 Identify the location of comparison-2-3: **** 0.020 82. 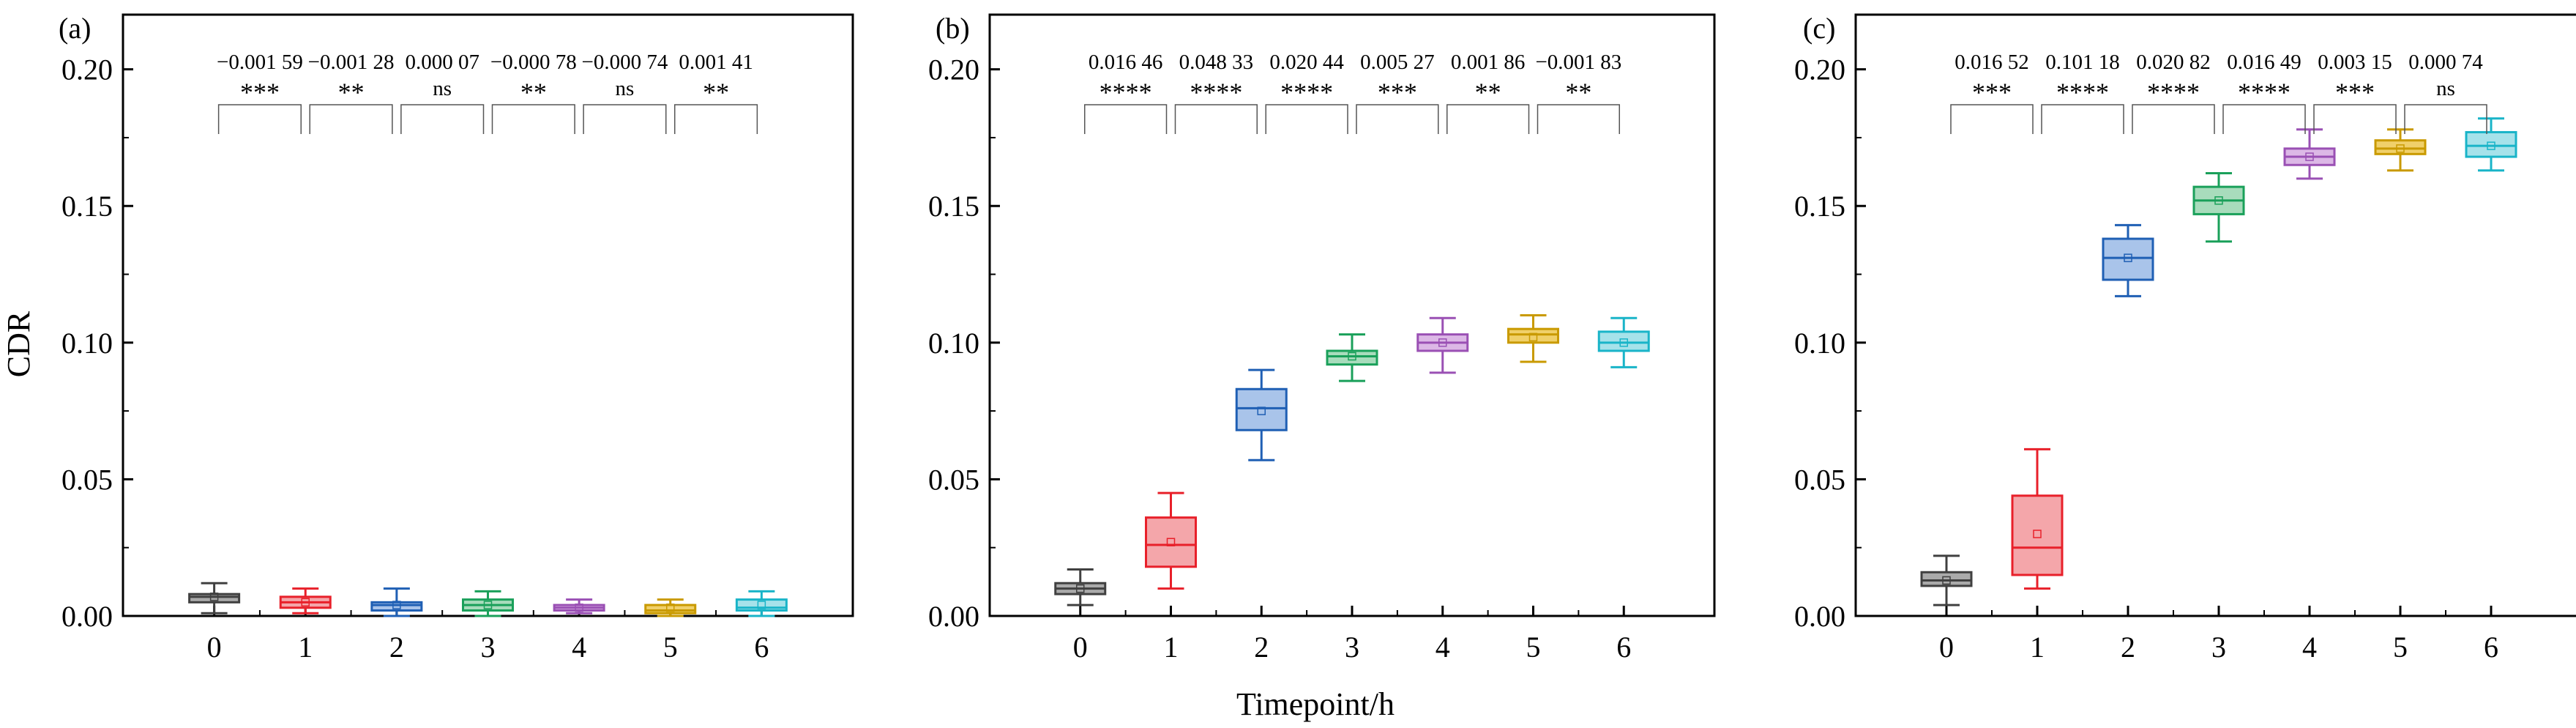
(2173, 92).